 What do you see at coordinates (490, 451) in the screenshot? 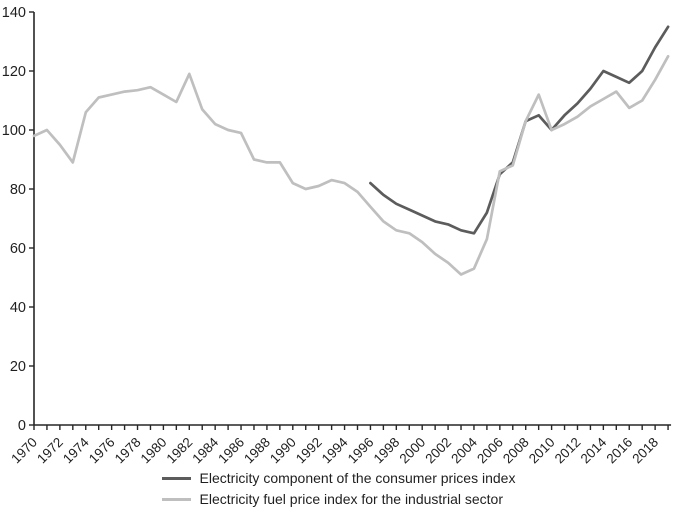
I see `x-axis-tick-label: 2006` at bounding box center [490, 451].